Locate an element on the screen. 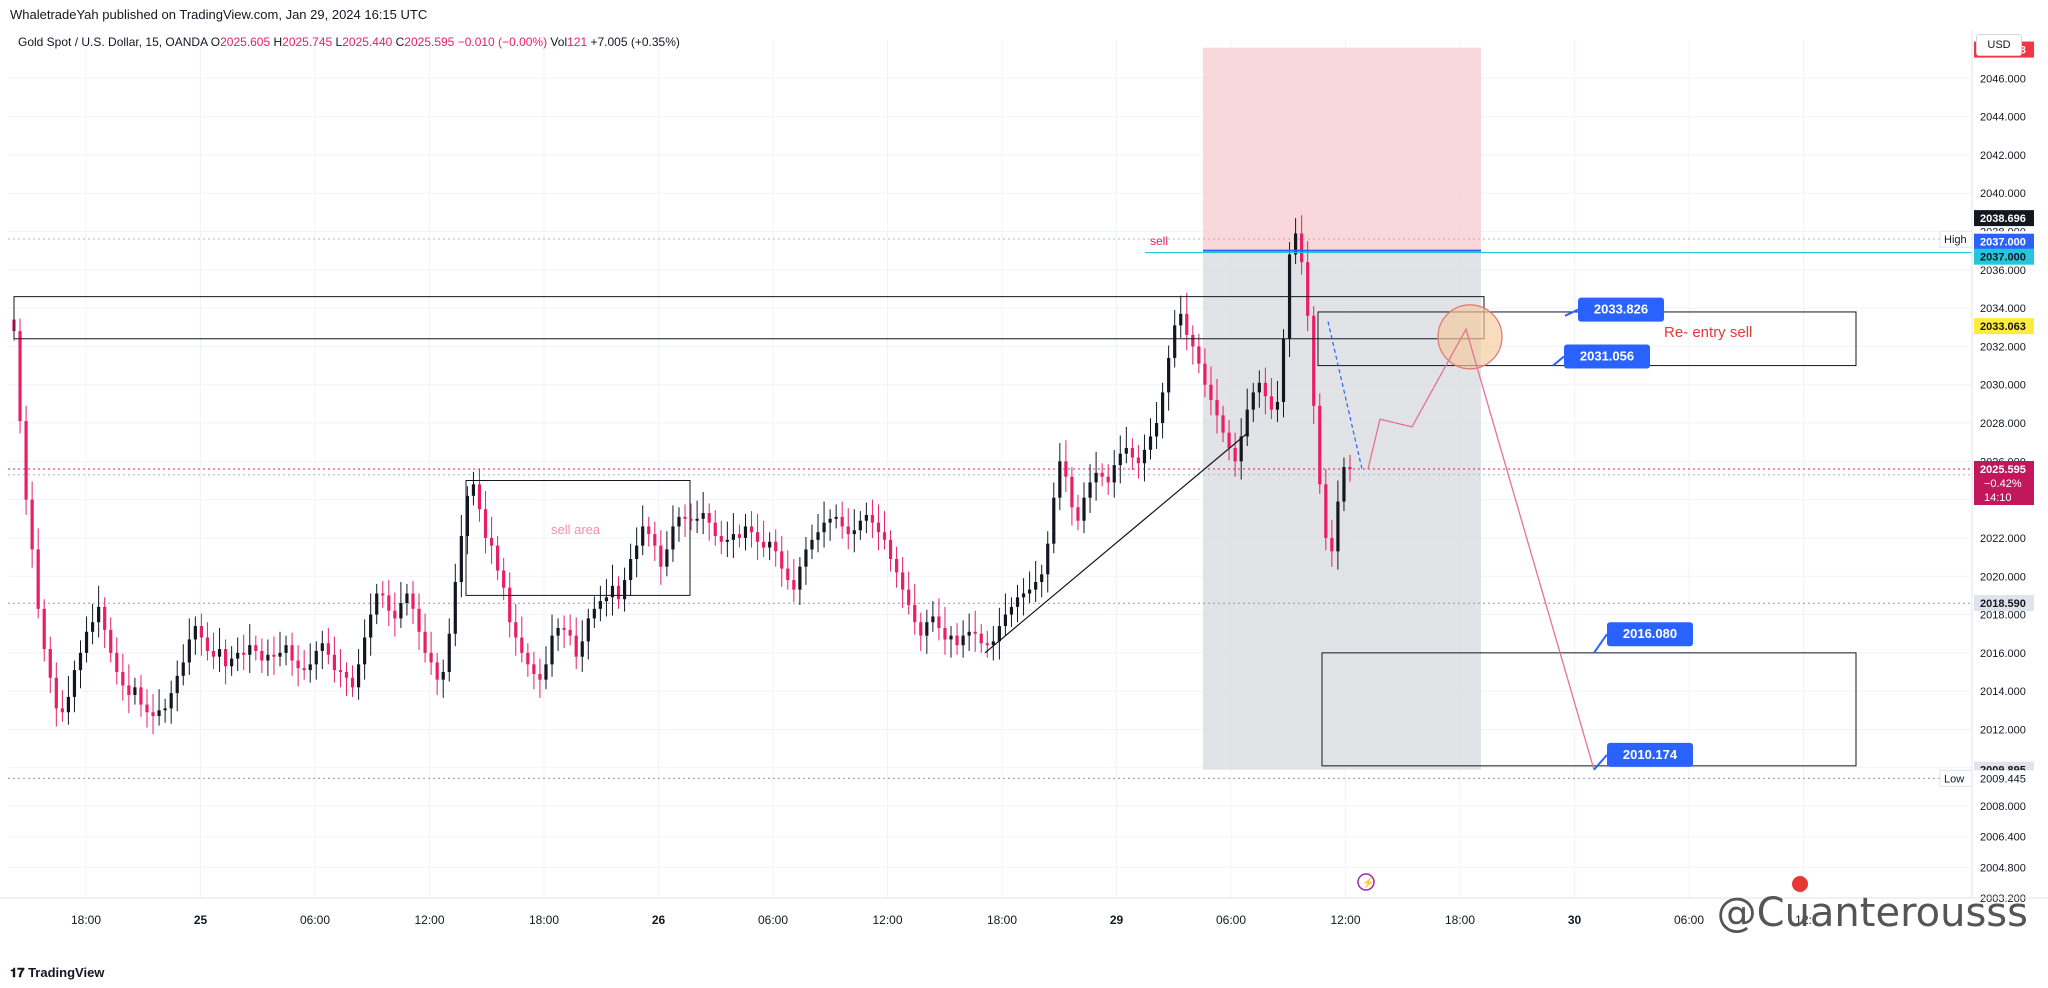 The height and width of the screenshot is (988, 2048). price-tick-label: 2004.800 is located at coordinates (2003, 868).